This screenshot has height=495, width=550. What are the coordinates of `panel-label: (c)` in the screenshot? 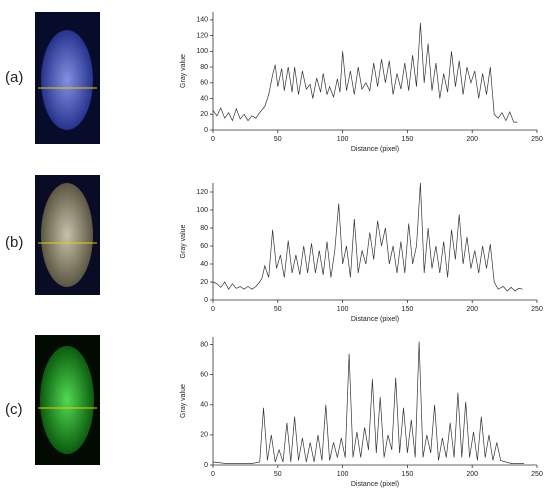 It's located at (14, 409).